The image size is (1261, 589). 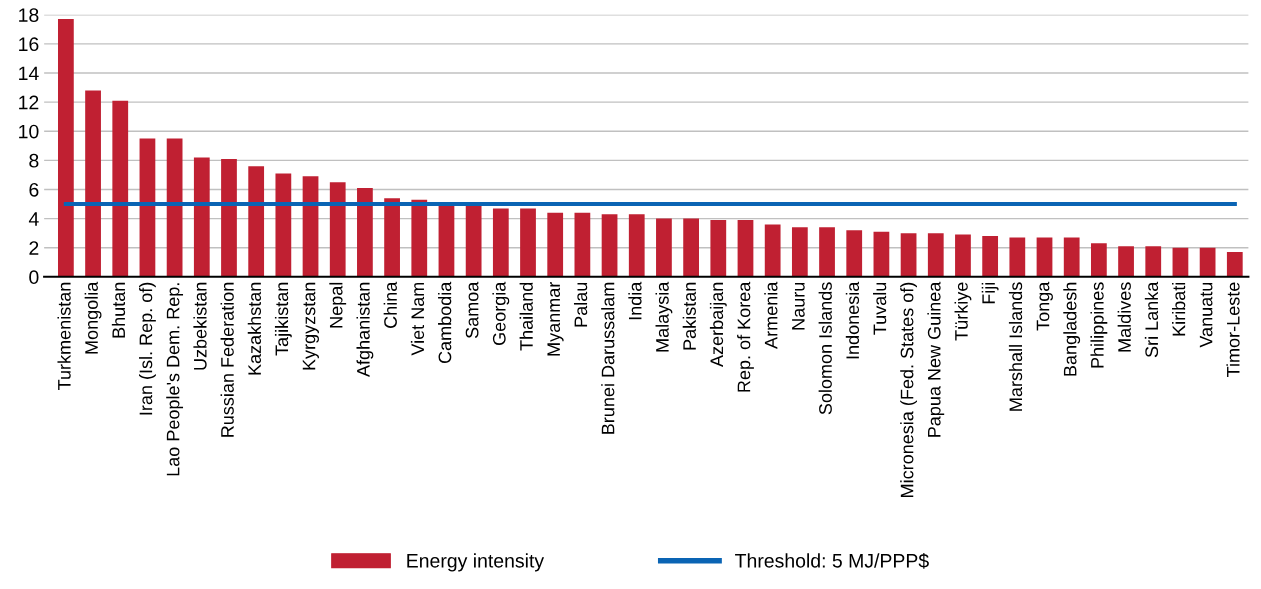 What do you see at coordinates (852, 320) in the screenshot?
I see `x-tick-label: Indonesia` at bounding box center [852, 320].